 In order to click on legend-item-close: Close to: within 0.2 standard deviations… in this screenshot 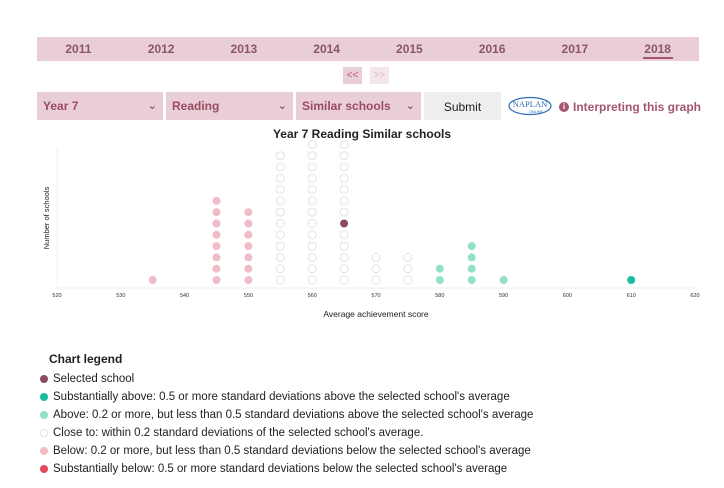, I will do `click(286, 433)`.